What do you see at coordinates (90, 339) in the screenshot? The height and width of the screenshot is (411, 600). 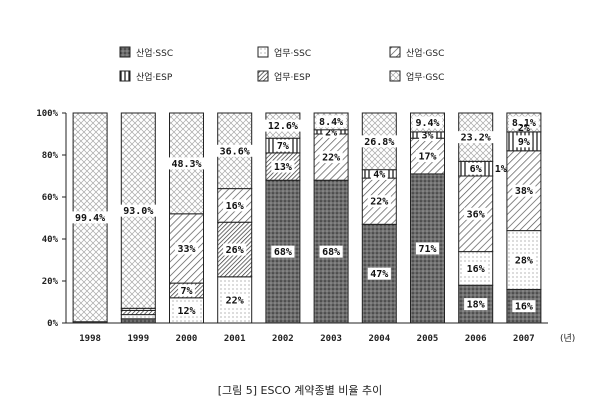 I see `x-tick-label: 1998` at bounding box center [90, 339].